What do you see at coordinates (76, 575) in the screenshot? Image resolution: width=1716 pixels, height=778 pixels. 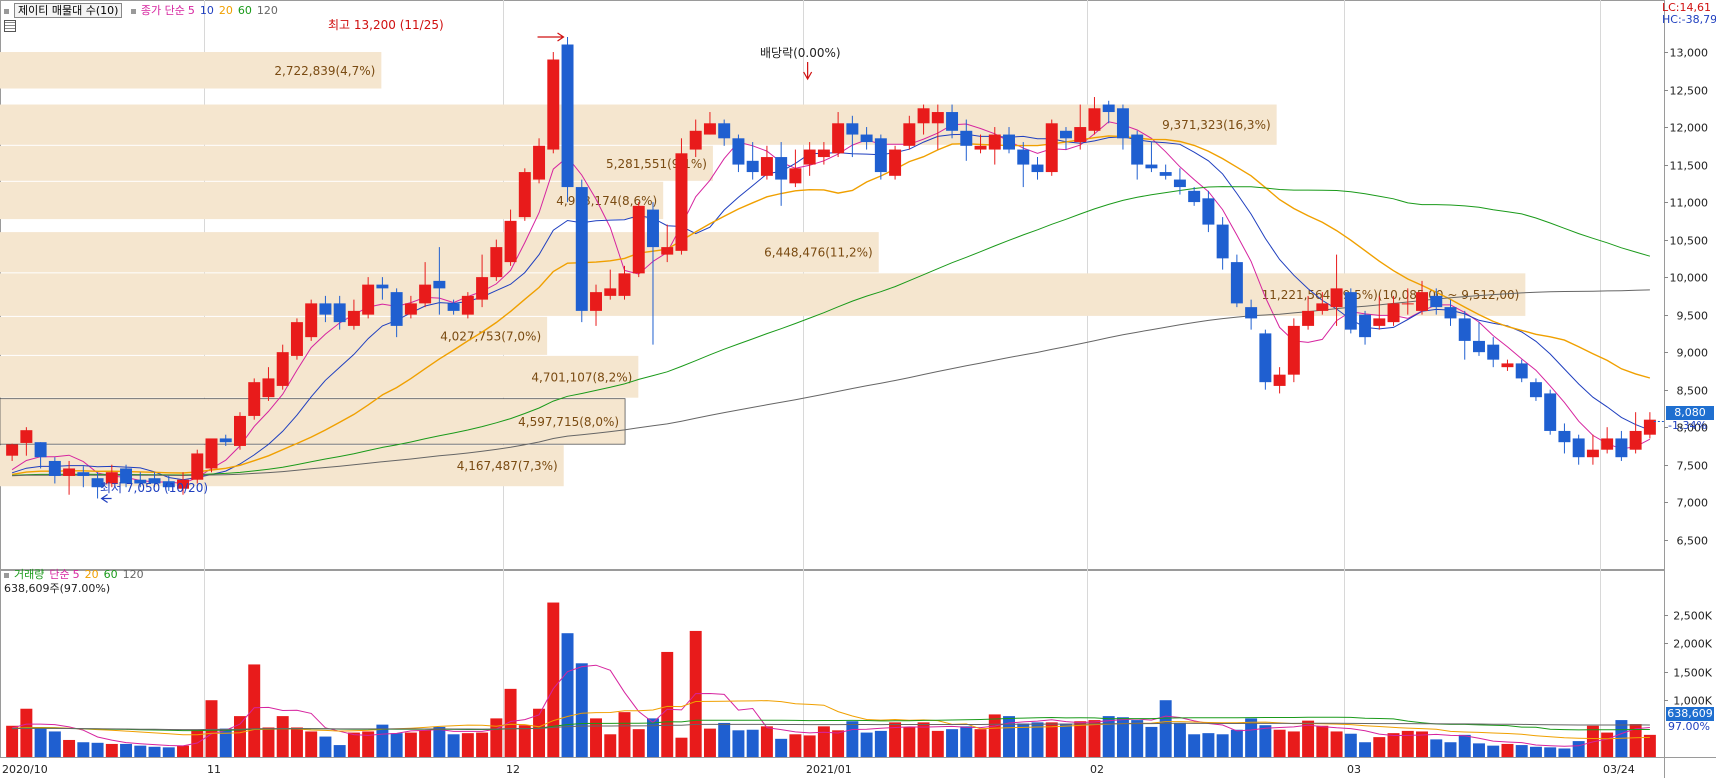 I see `volume-legend: 거래량 단순 5 20 60 120` at bounding box center [76, 575].